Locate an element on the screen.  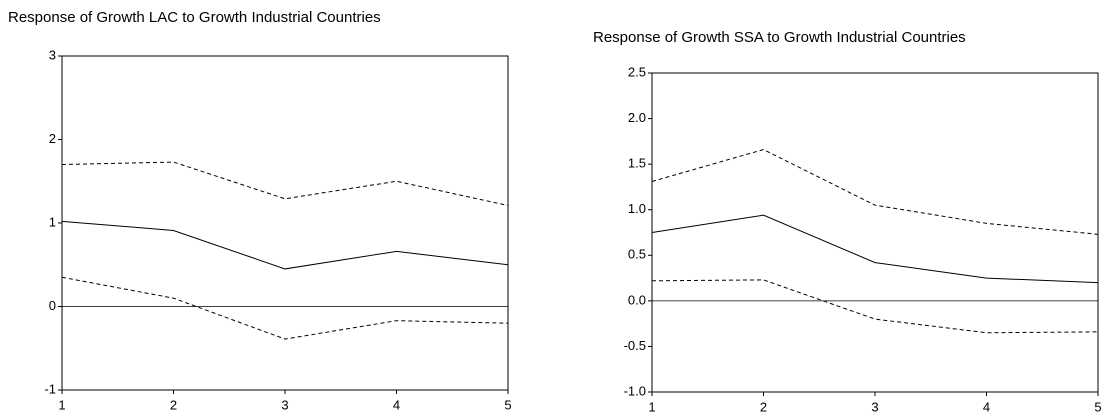
y-tick-label: -0.5 is located at coordinates (635, 345).